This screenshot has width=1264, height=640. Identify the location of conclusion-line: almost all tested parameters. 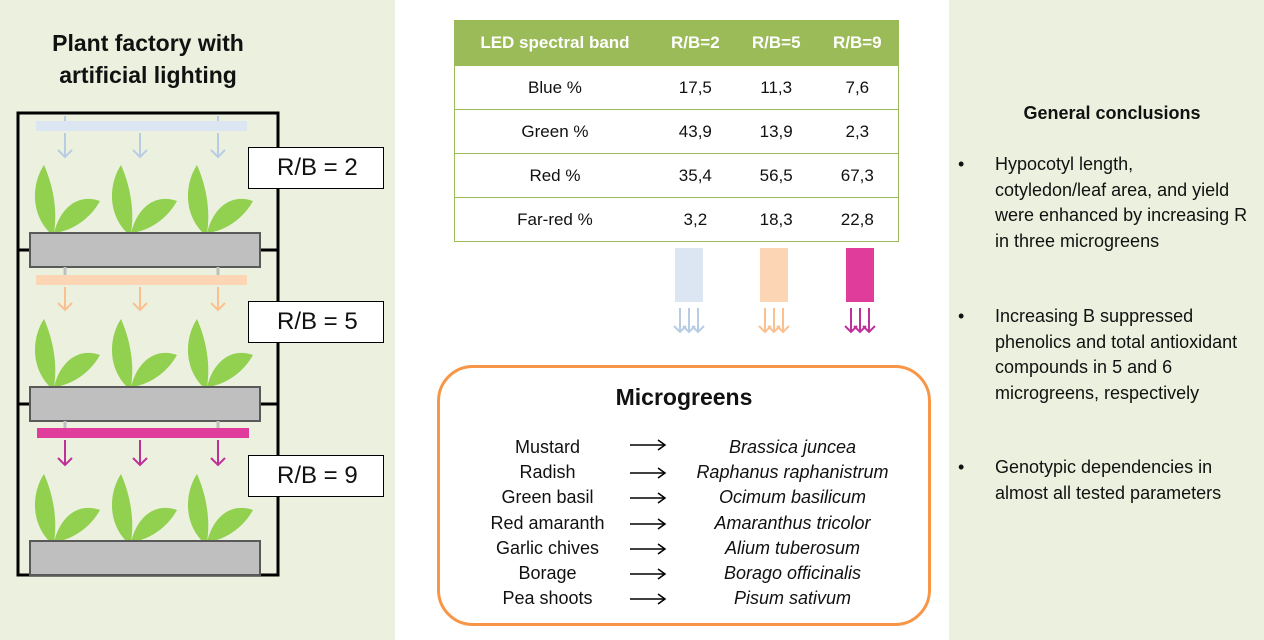
(1108, 492).